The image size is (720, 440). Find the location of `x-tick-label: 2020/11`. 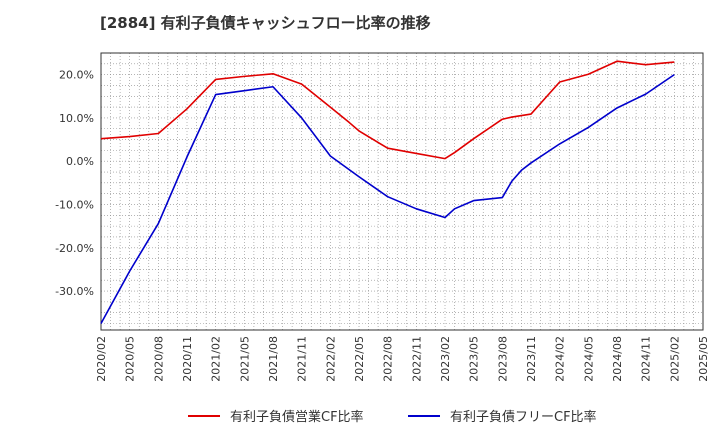

x-tick-label: 2020/11 is located at coordinates (187, 359).